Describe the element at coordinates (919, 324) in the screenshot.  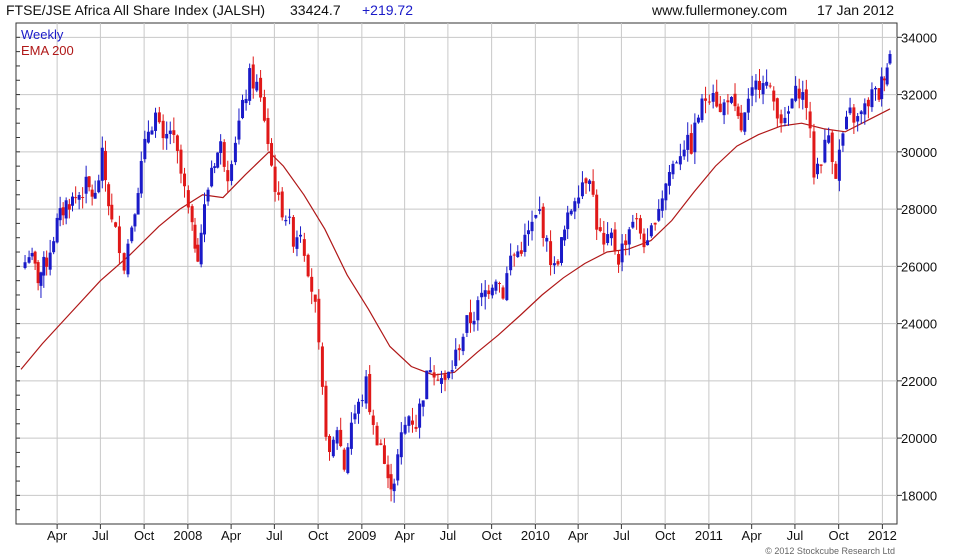
I see `y-tick-label: 24000` at that location.